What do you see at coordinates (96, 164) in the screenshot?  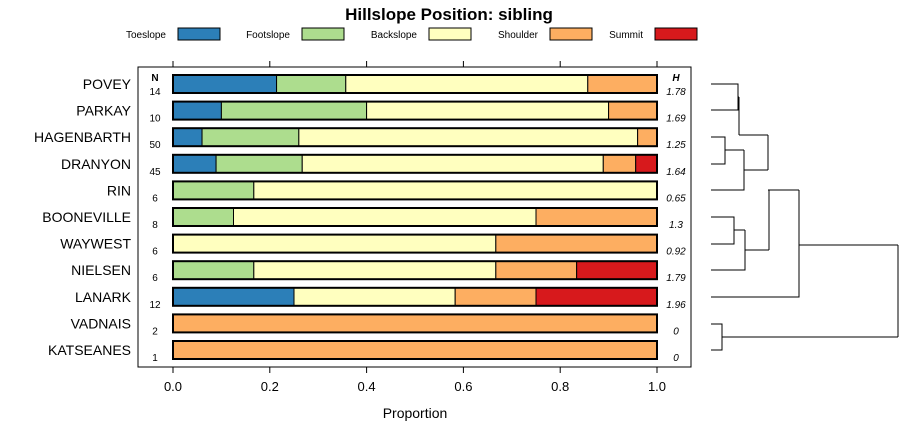 I see `row-label: DRANYON` at bounding box center [96, 164].